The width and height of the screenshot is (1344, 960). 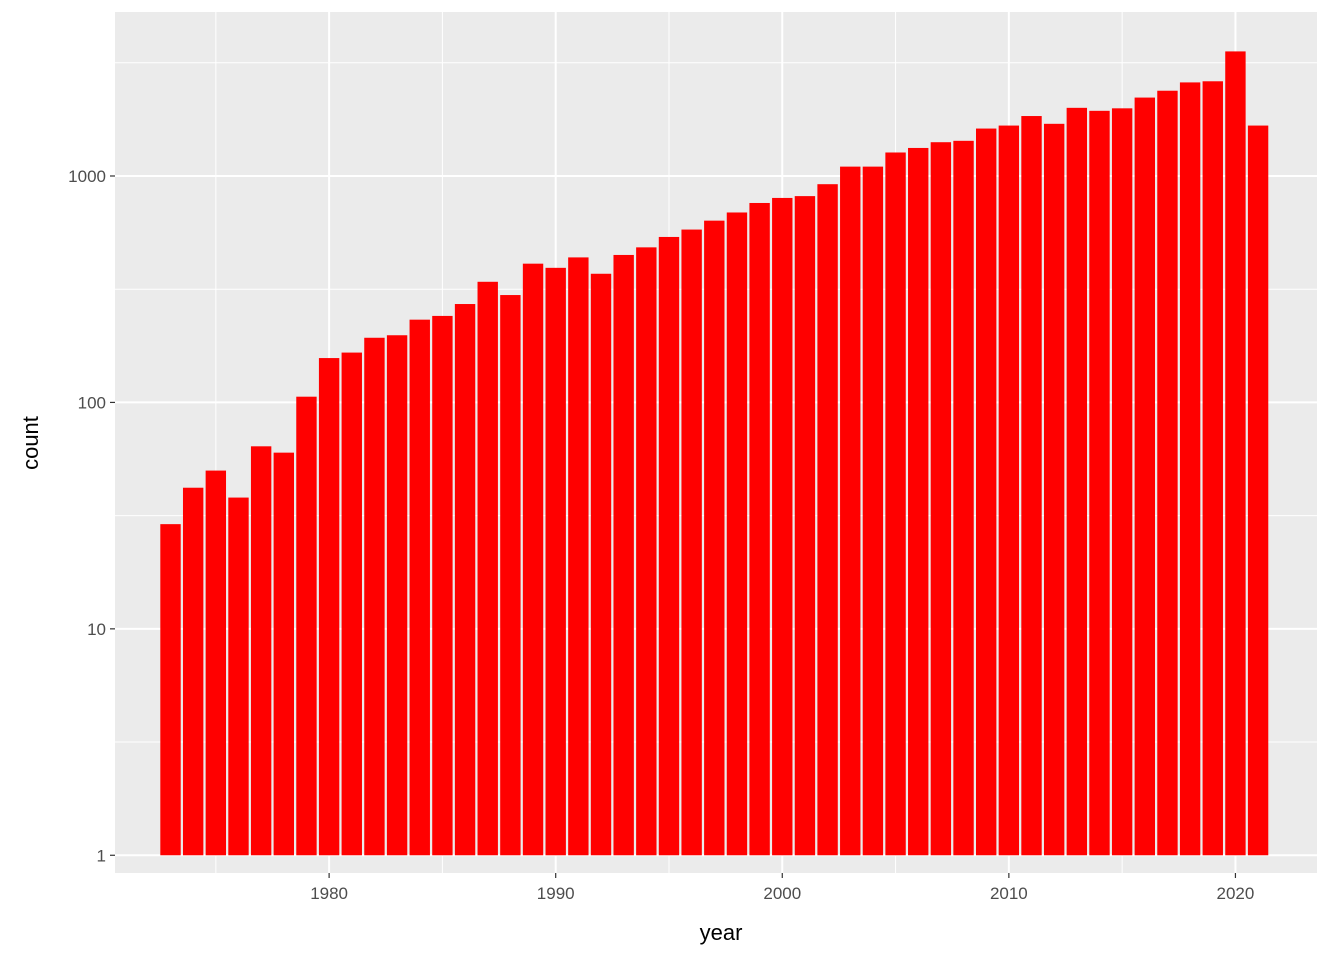 I want to click on x-tick-label: 1980, so click(x=329, y=893).